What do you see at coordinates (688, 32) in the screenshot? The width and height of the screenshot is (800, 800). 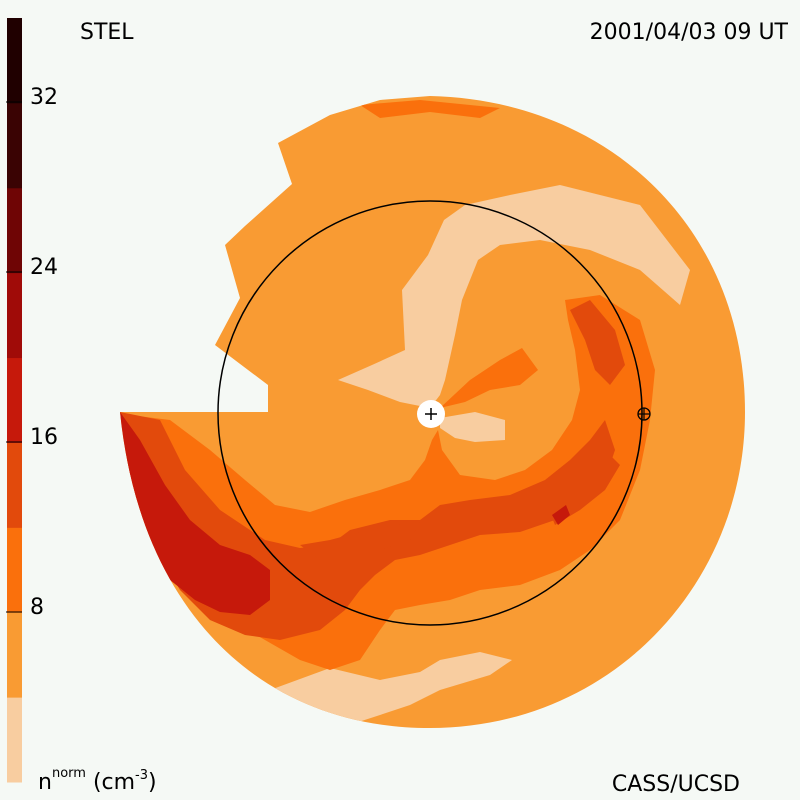 I see `timestamp-label: 2001/04/03 09 UT` at bounding box center [688, 32].